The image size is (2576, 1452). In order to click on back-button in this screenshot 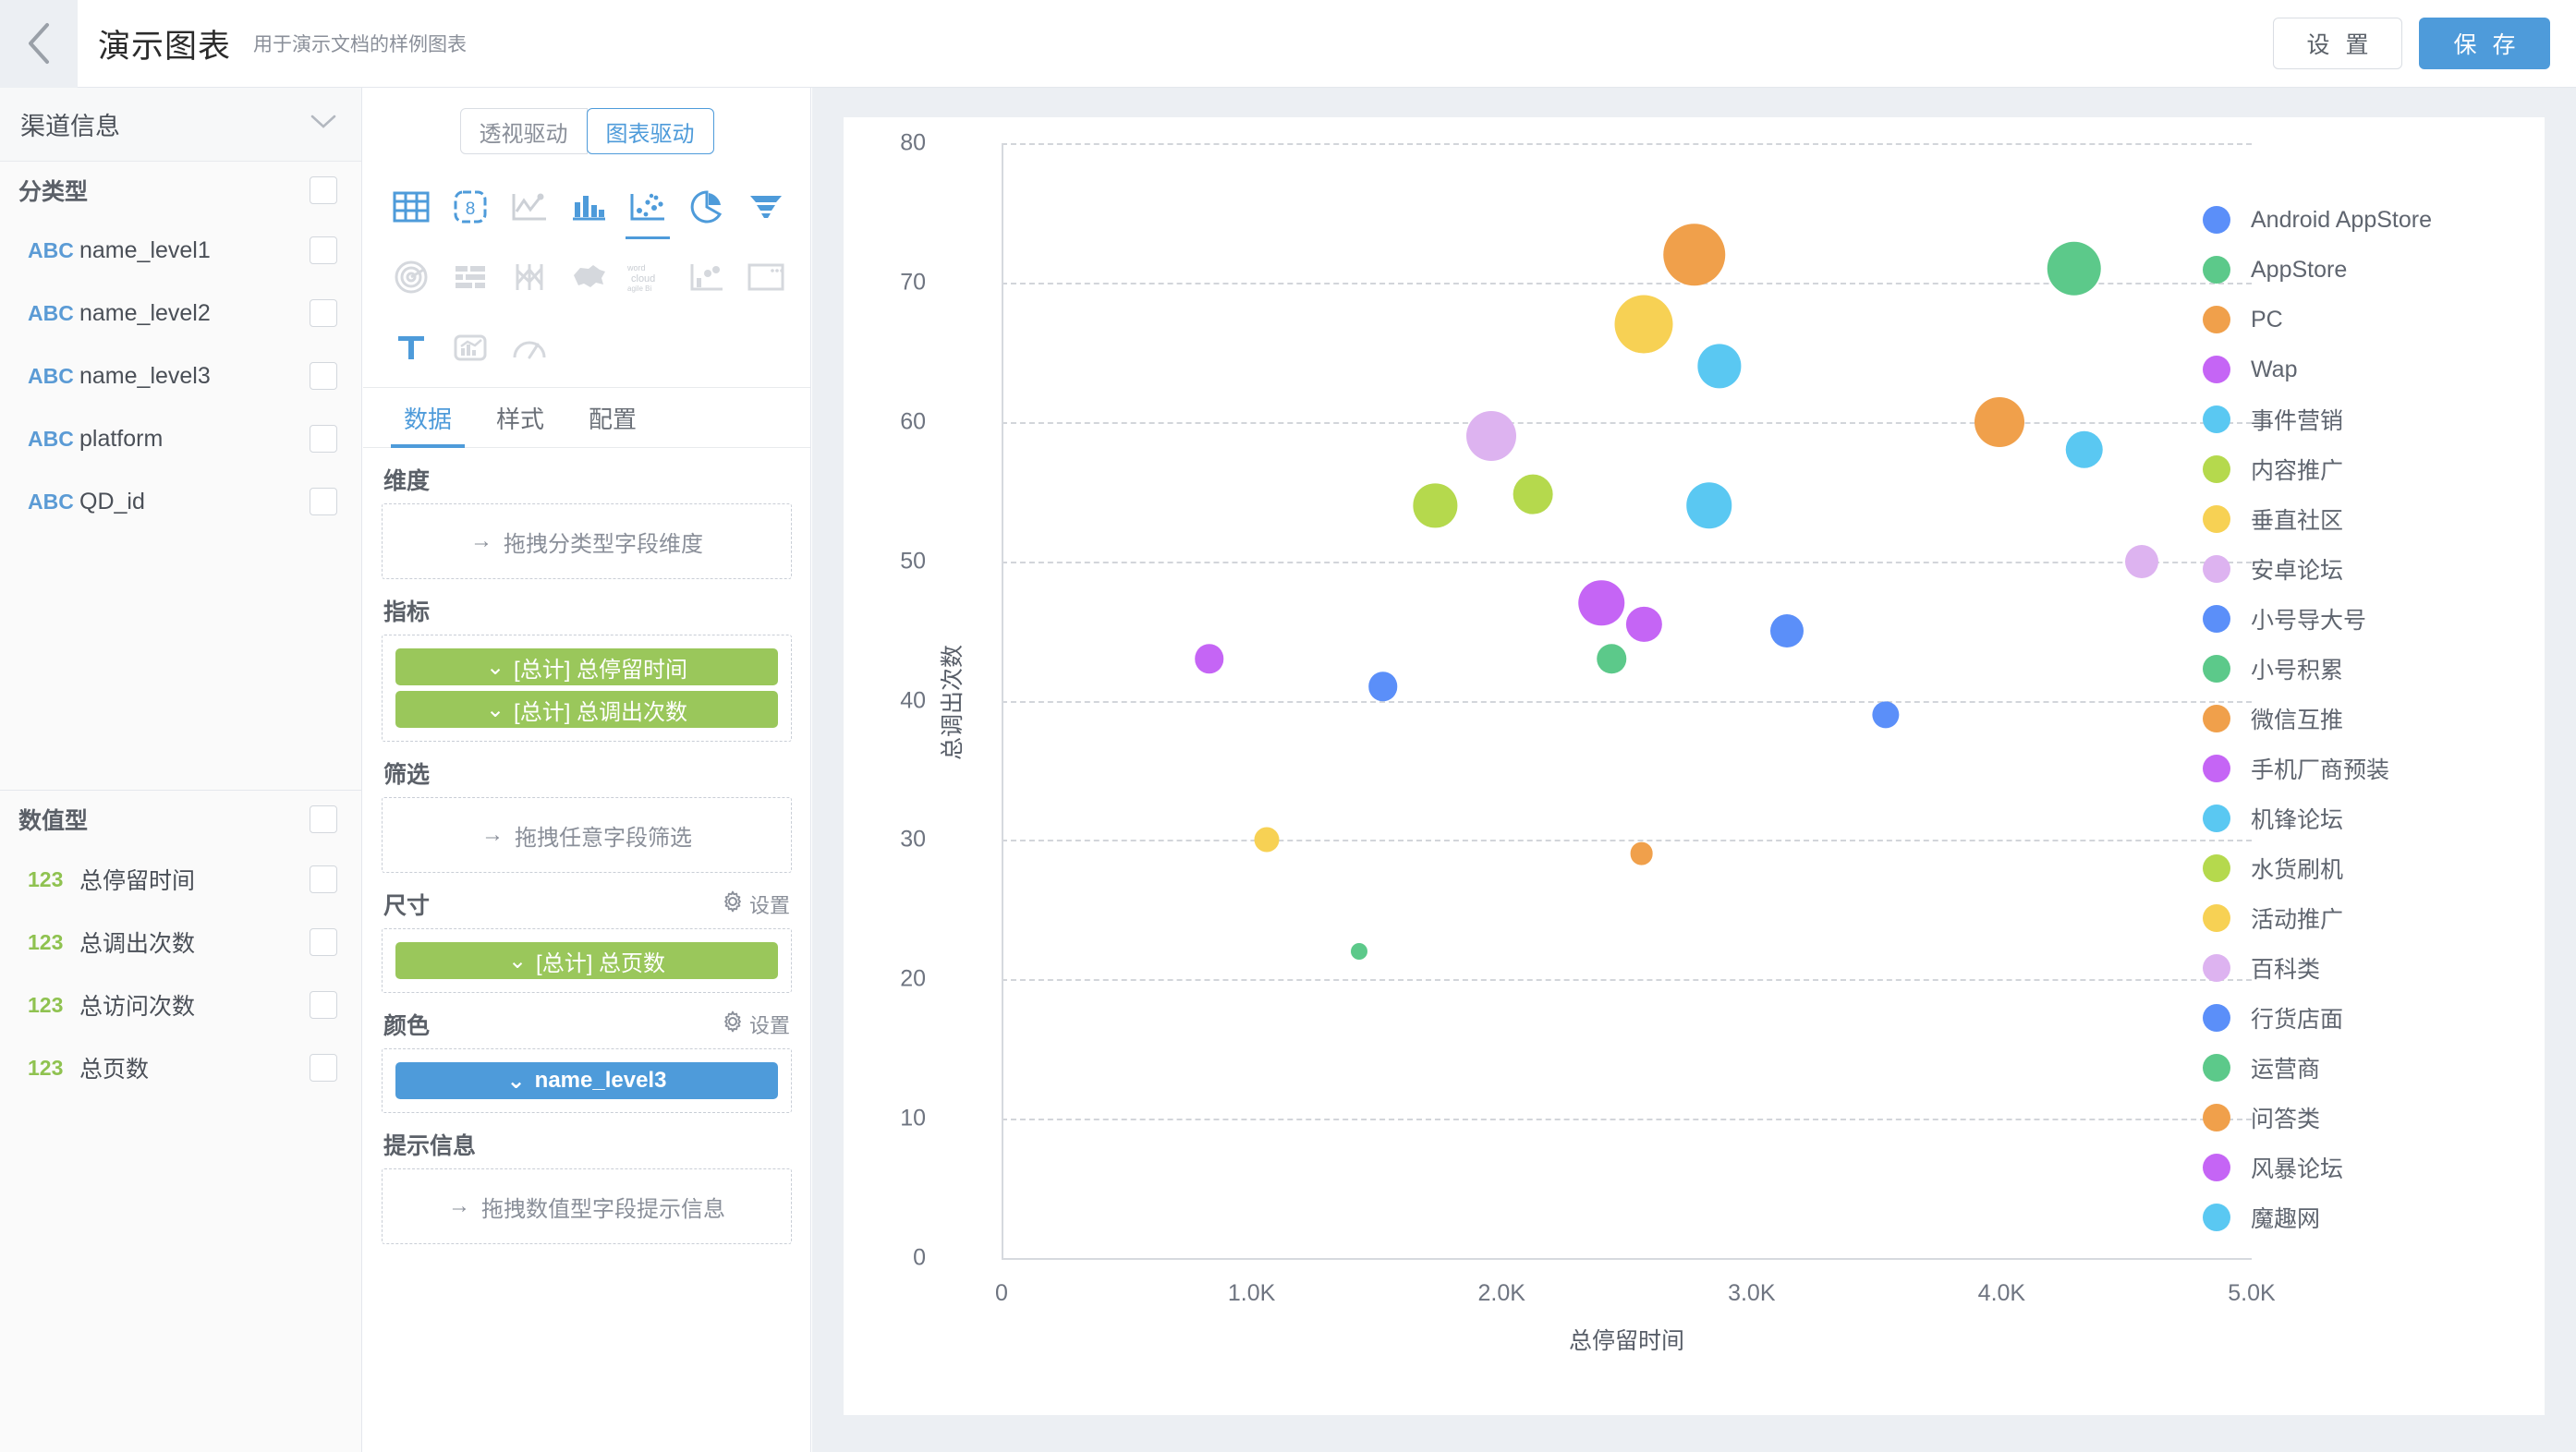, I will do `click(39, 44)`.